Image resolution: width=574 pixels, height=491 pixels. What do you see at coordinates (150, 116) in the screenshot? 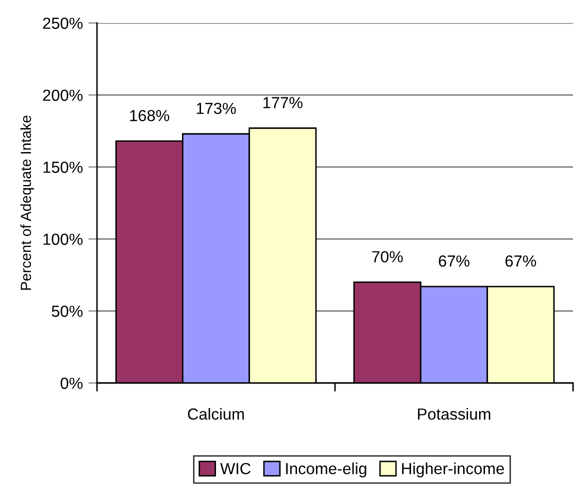
I see `data-label: 168%` at bounding box center [150, 116].